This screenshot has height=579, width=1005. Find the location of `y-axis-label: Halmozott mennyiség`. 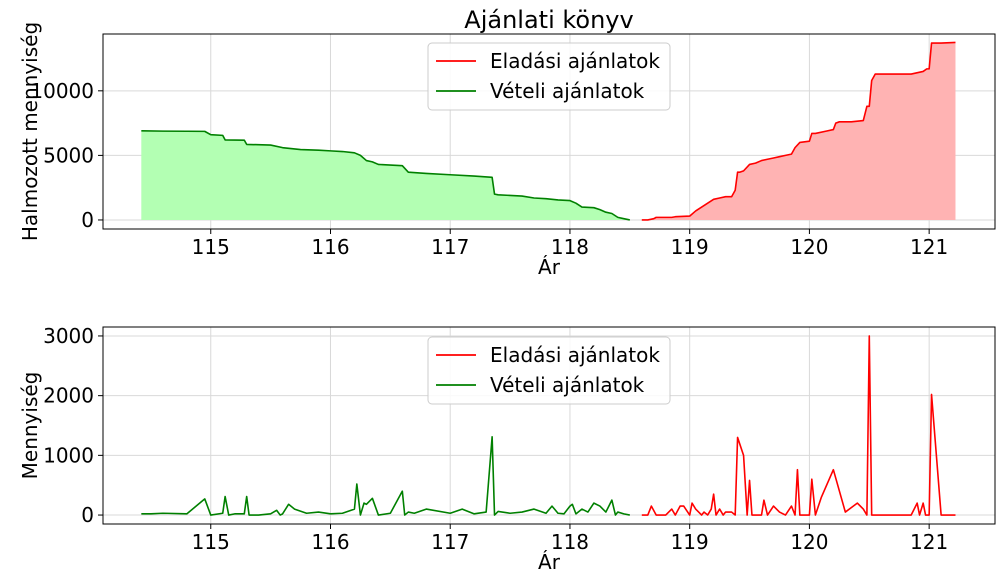

y-axis-label: Halmozott mennyiség is located at coordinates (30, 131).